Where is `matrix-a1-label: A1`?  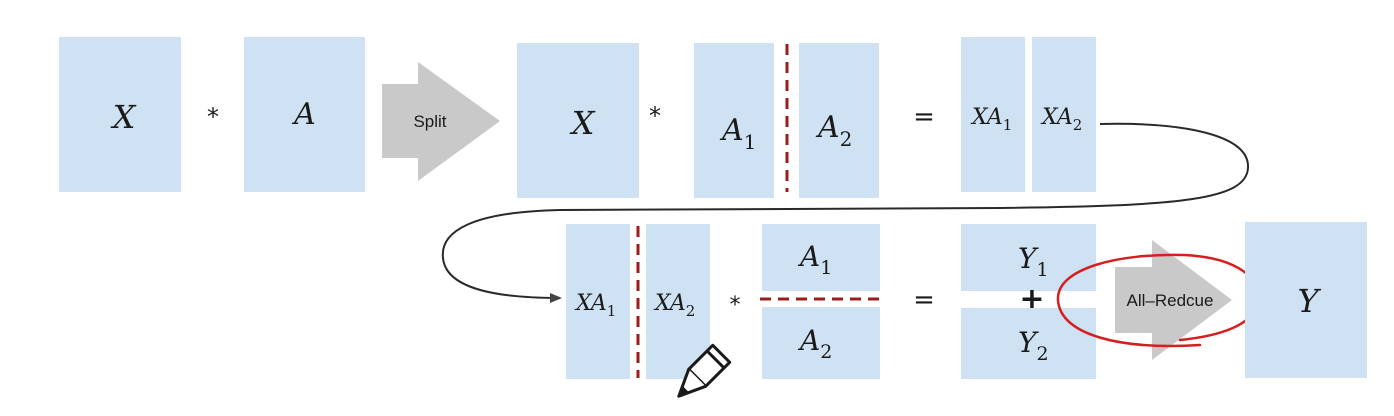
matrix-a1-label: A1 is located at coordinates (737, 133).